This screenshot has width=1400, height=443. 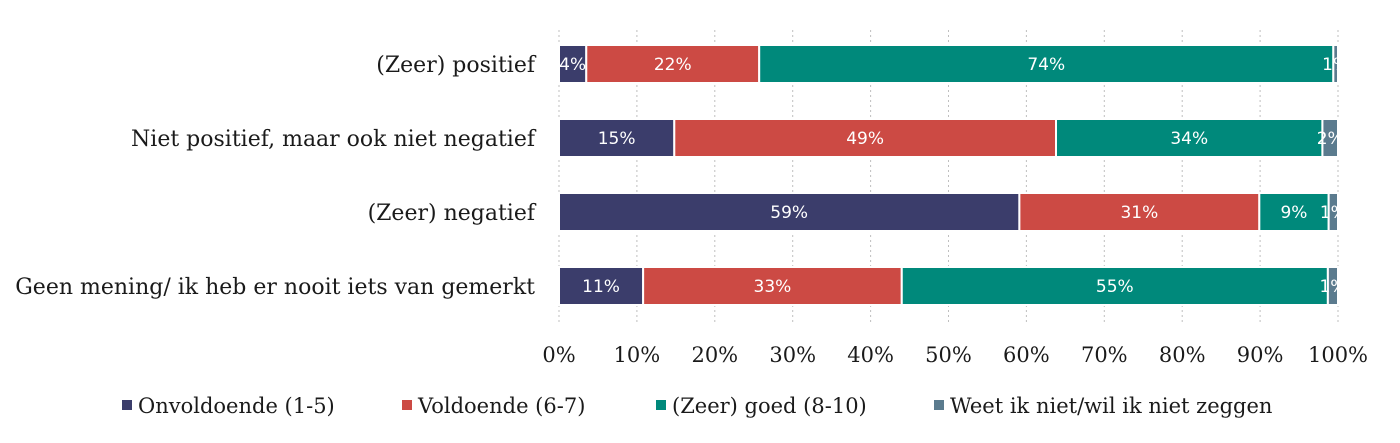 I want to click on data-label: 11%, so click(x=601, y=287).